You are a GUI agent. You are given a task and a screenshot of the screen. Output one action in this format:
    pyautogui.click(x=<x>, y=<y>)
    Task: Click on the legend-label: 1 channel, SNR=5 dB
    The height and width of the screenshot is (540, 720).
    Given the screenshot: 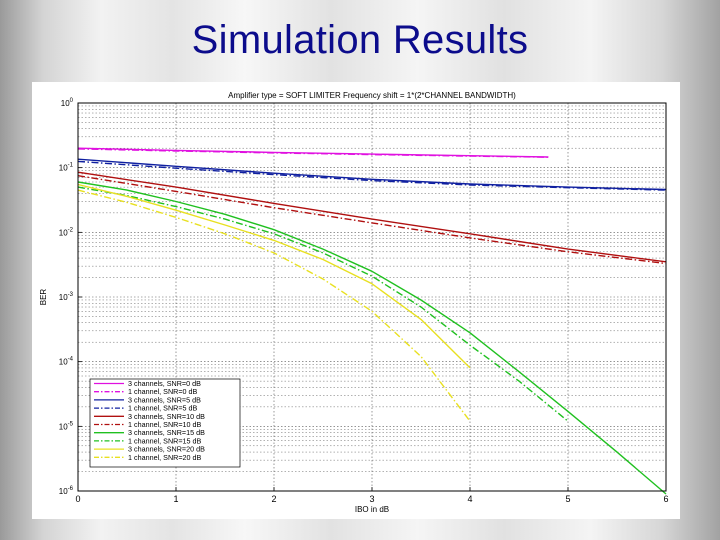 What is the action you would take?
    pyautogui.click(x=163, y=408)
    